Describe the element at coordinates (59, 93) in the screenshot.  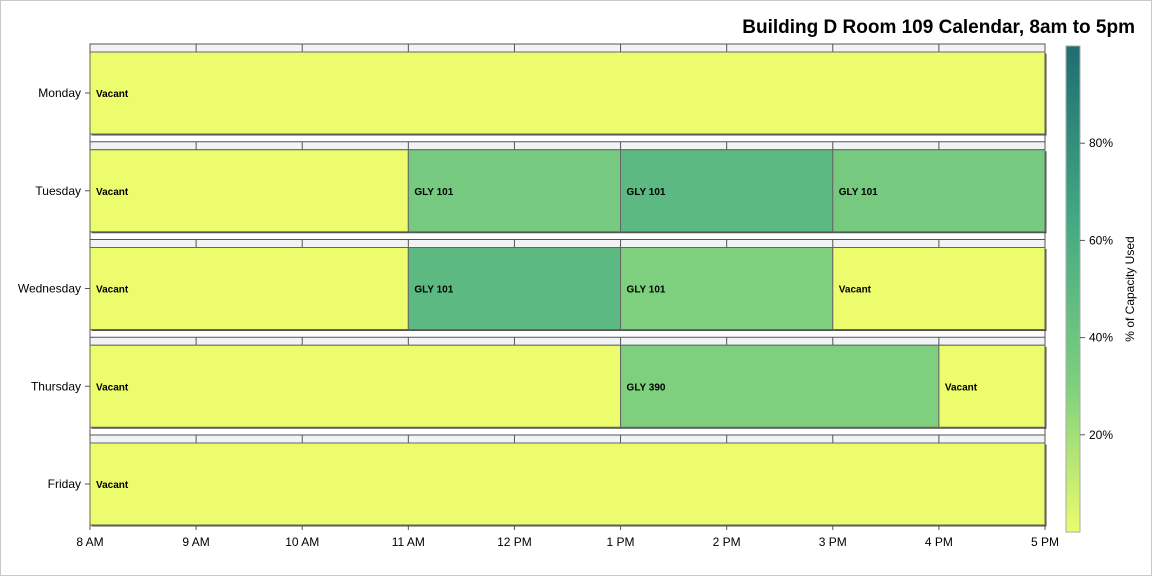
I see `y-tick-label: Monday` at that location.